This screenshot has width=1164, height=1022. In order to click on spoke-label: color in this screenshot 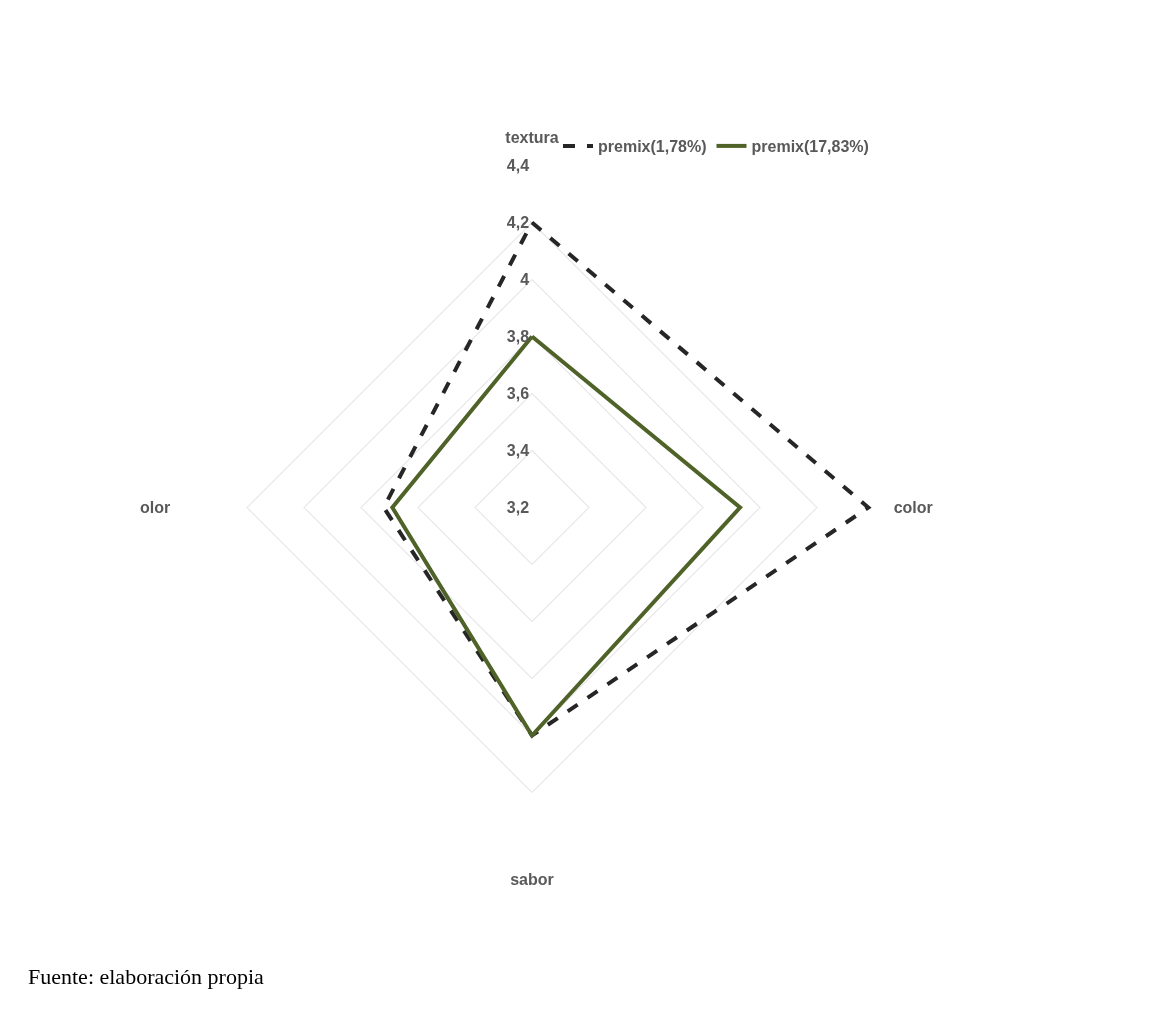, I will do `click(913, 508)`.